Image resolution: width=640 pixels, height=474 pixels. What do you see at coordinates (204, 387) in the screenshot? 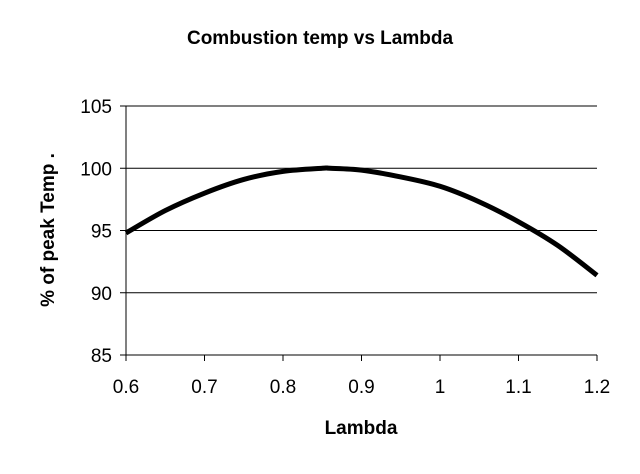
I see `x-tick-label: 0.7` at bounding box center [204, 387].